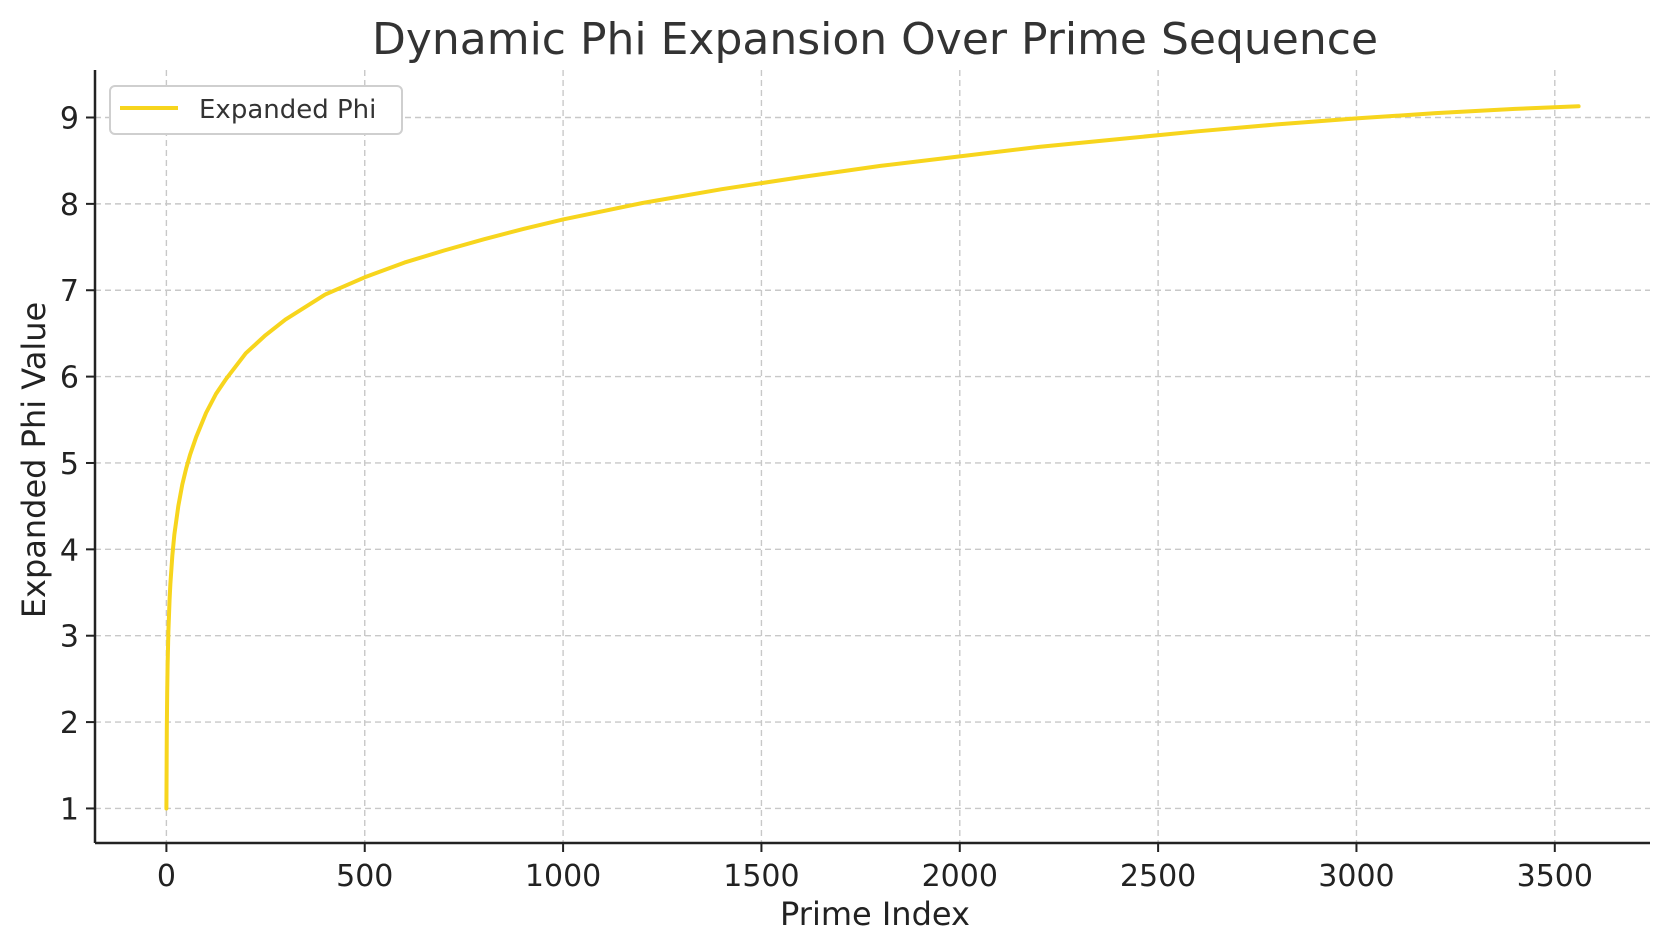 The width and height of the screenshot is (1665, 947). I want to click on legend-label: Expanded Phi, so click(287, 110).